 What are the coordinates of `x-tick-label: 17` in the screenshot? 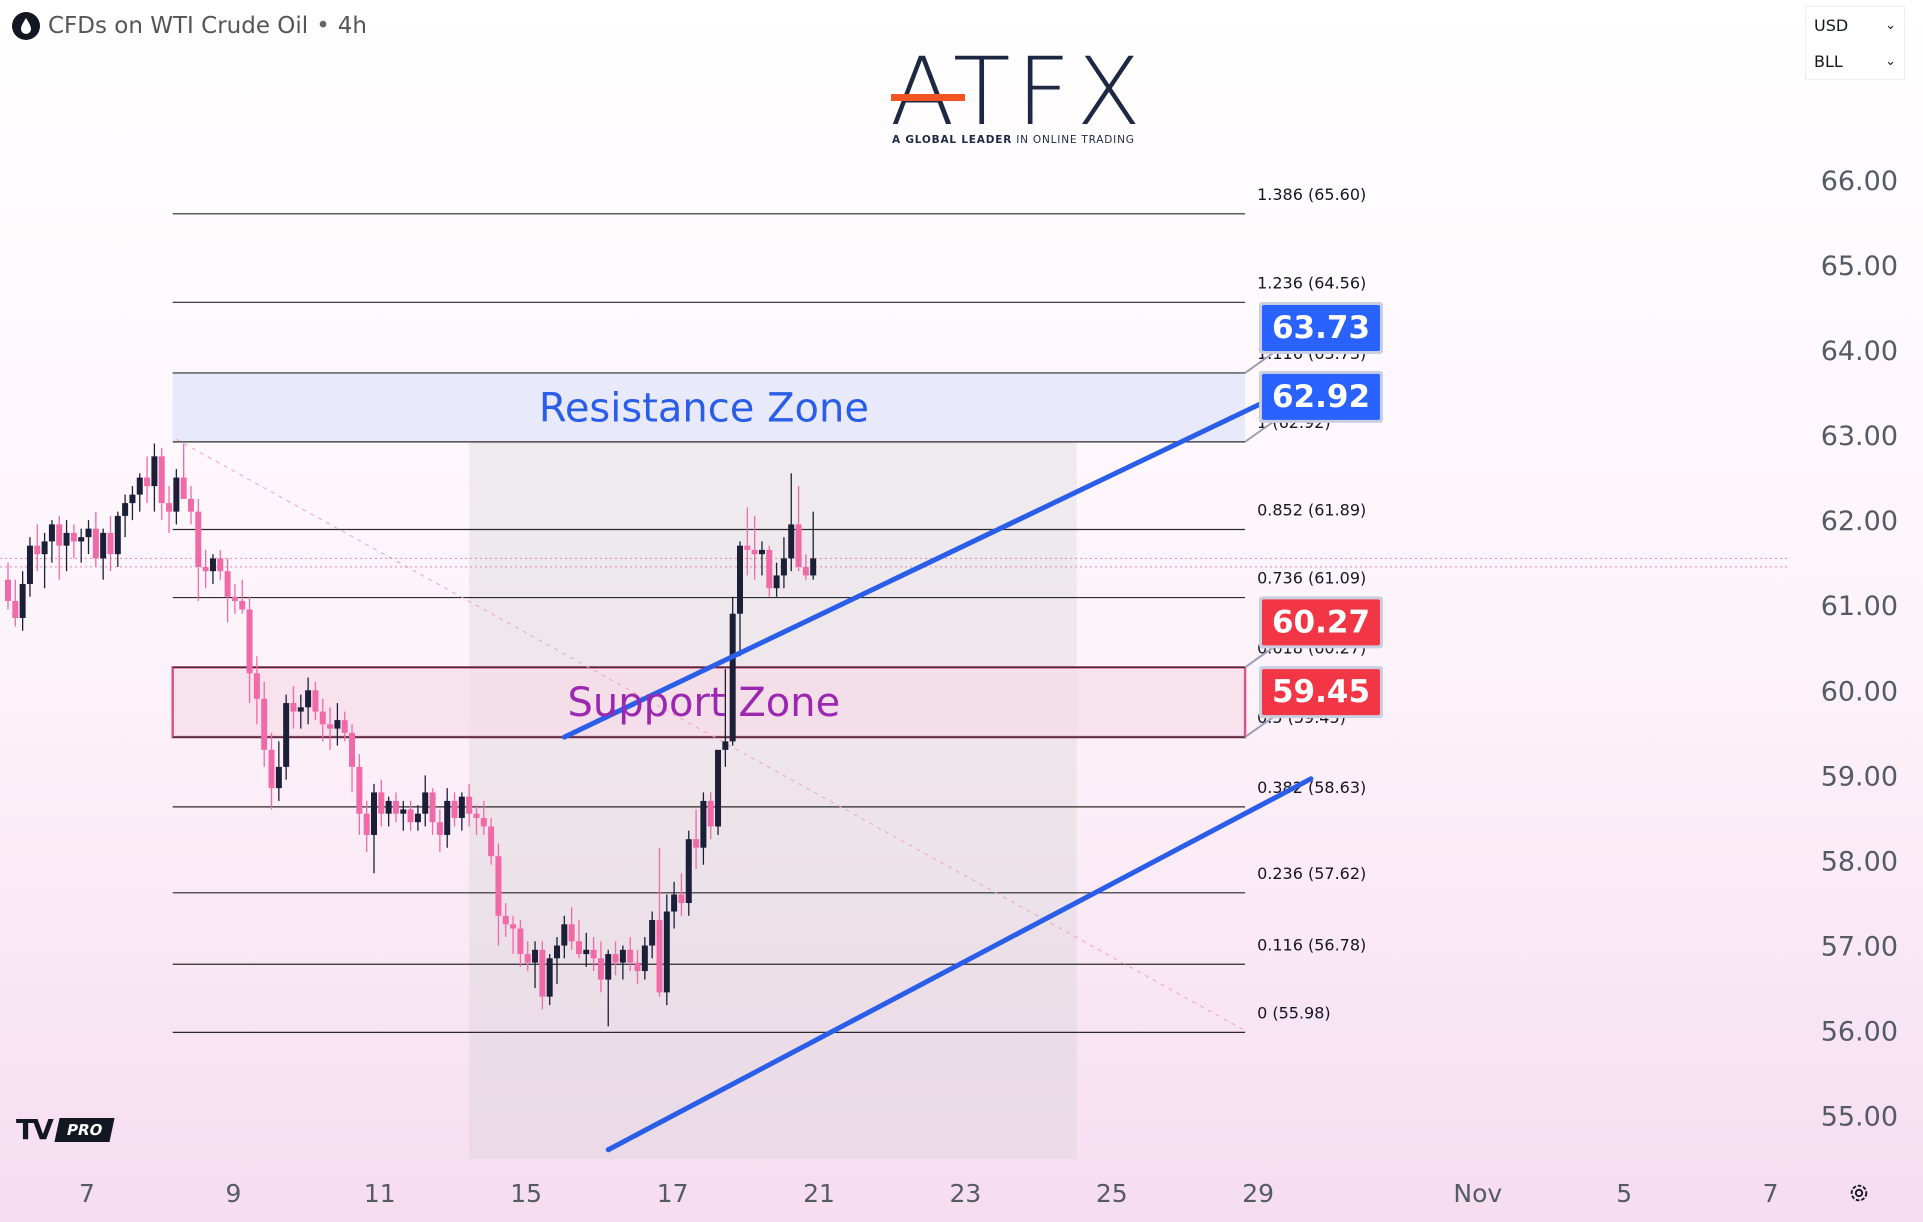 It's located at (673, 1193).